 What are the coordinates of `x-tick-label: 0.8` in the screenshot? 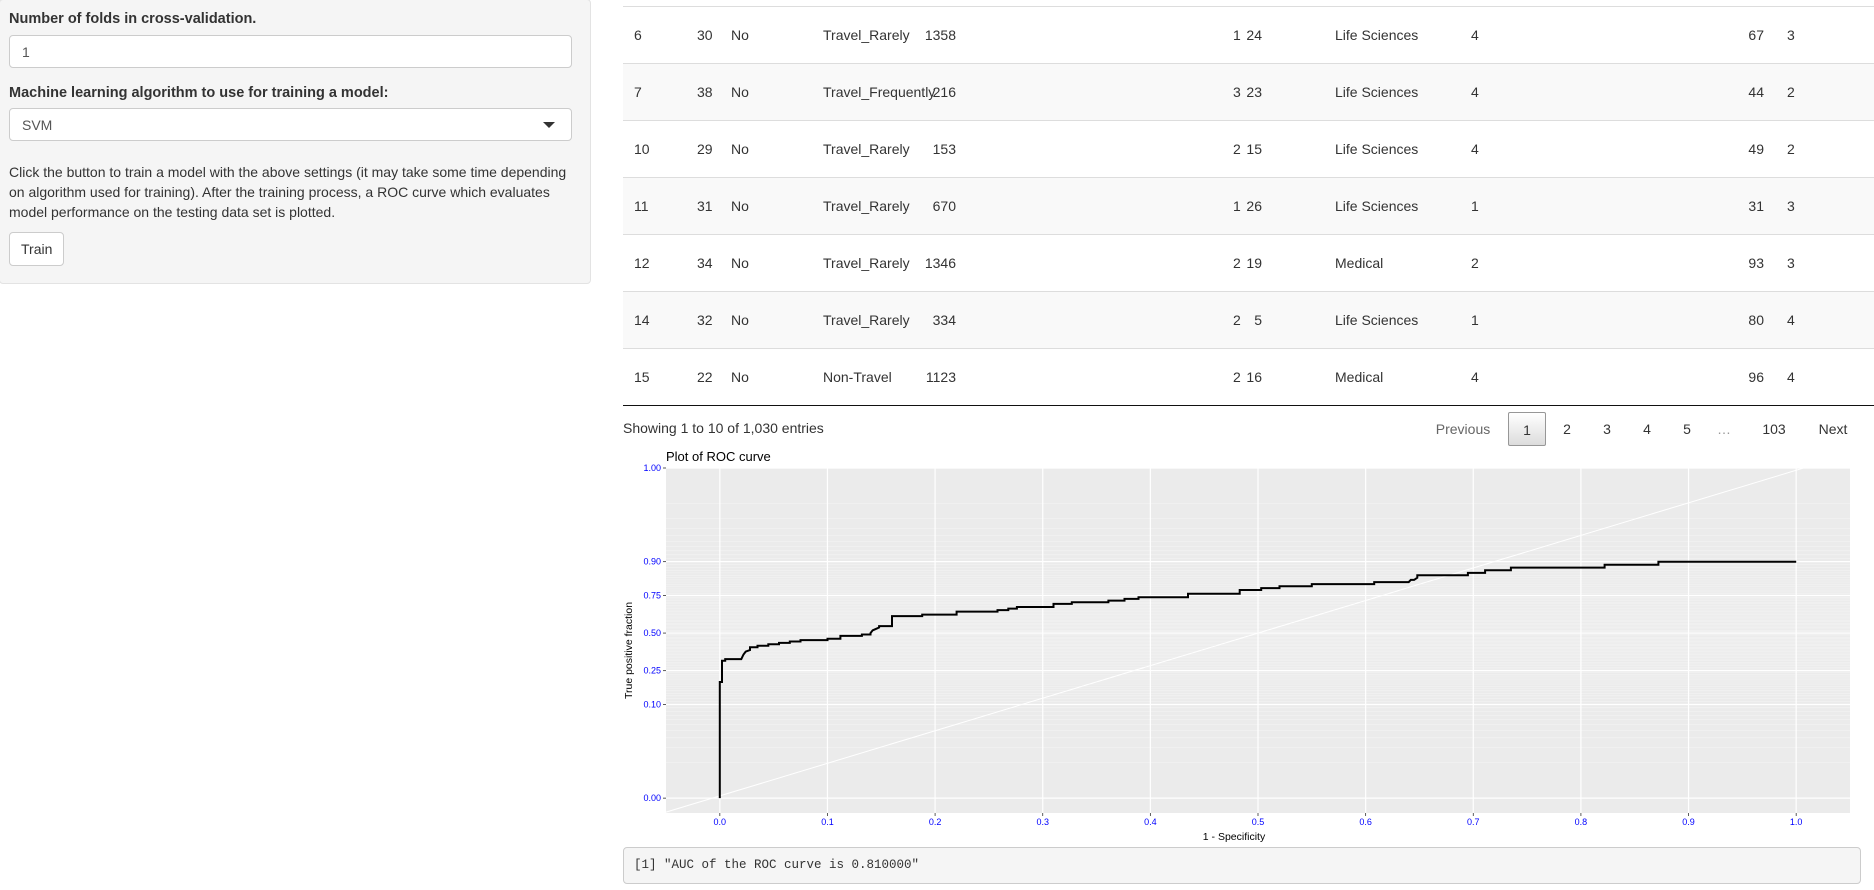 It's located at (1581, 822).